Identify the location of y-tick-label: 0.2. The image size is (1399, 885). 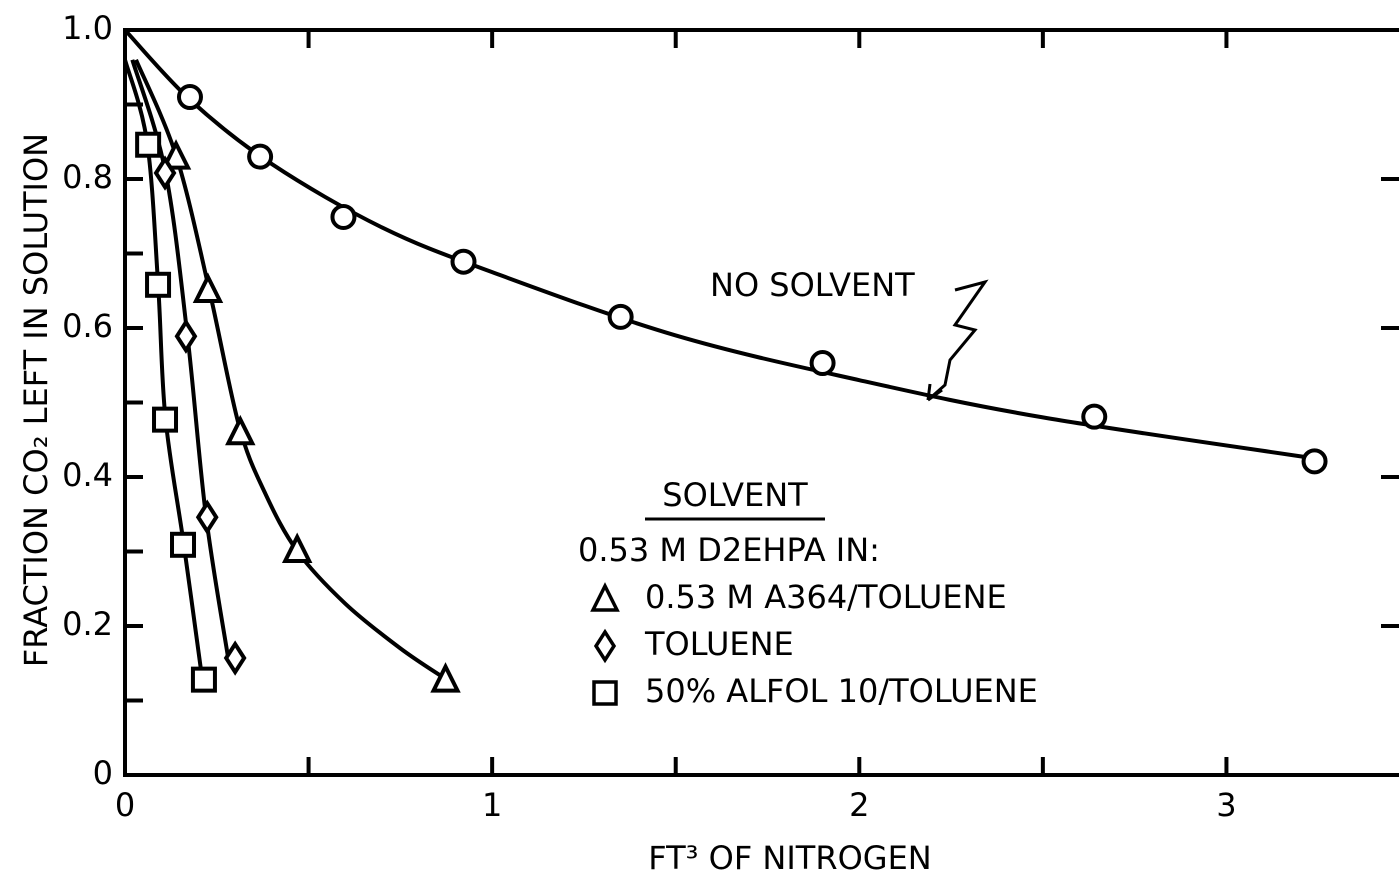
(87, 624).